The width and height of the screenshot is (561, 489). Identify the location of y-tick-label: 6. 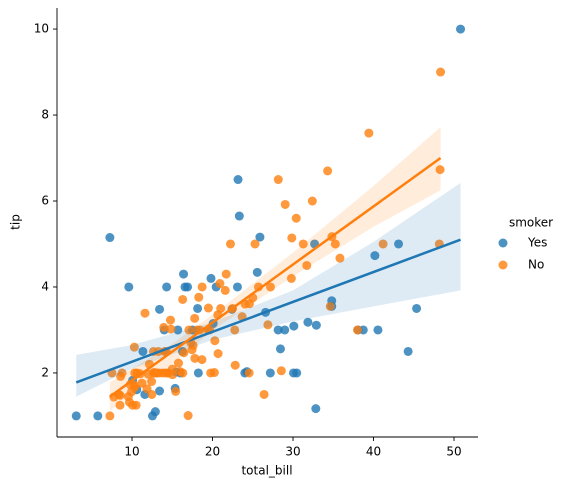
(45, 201).